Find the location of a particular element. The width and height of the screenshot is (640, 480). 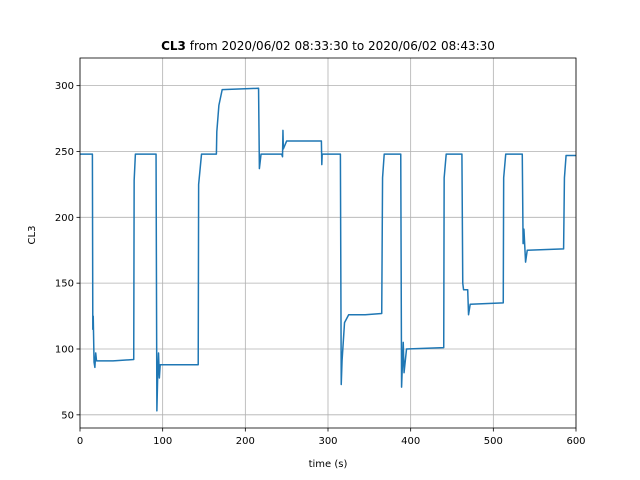

x-tick-label: 500 is located at coordinates (493, 441).